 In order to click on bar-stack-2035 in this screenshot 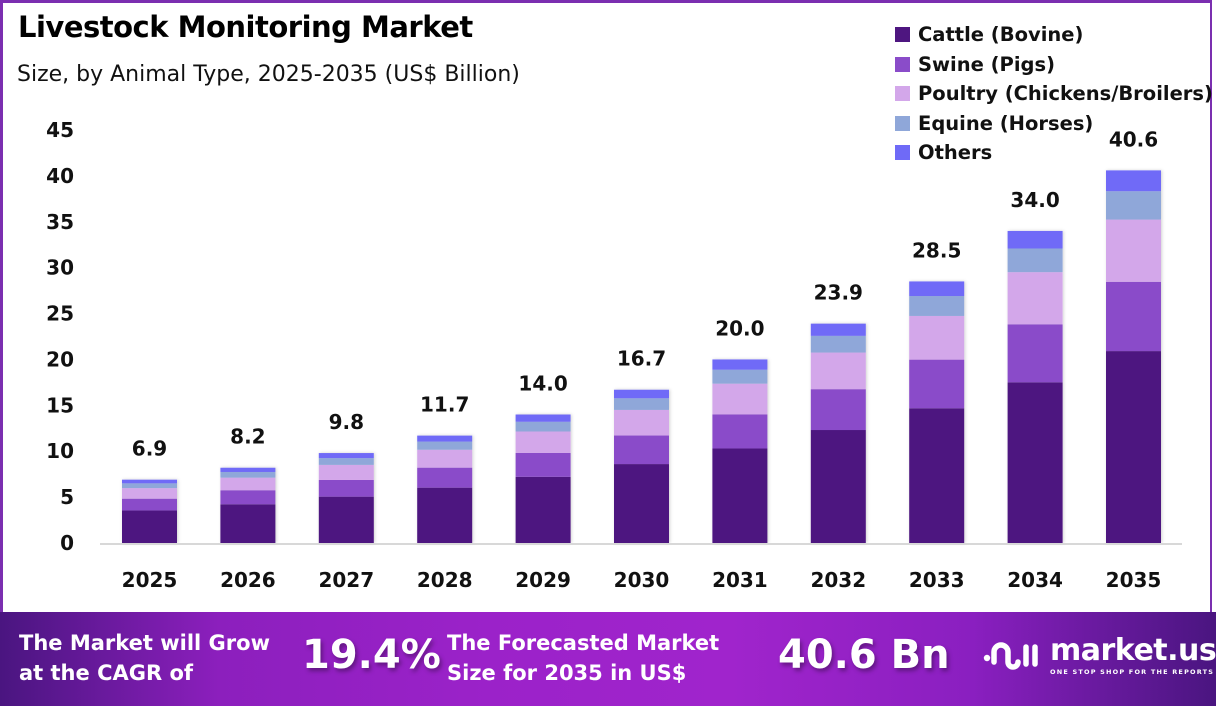, I will do `click(1133, 356)`.